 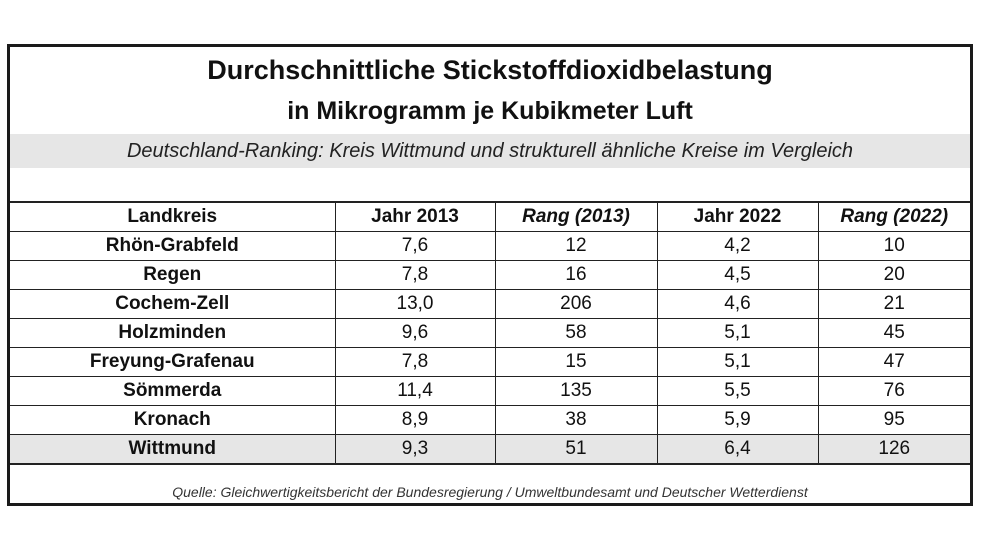 I want to click on column-header-jahr-2013: Jahr 2013, so click(x=415, y=216).